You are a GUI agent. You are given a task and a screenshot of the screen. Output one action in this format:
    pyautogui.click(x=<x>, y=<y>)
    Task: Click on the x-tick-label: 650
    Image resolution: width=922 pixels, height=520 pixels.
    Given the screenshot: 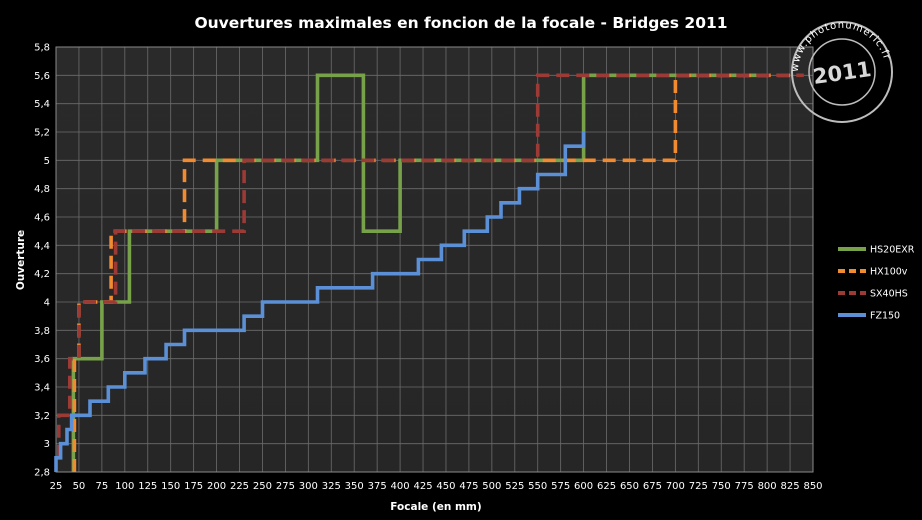 What is the action you would take?
    pyautogui.click(x=629, y=486)
    